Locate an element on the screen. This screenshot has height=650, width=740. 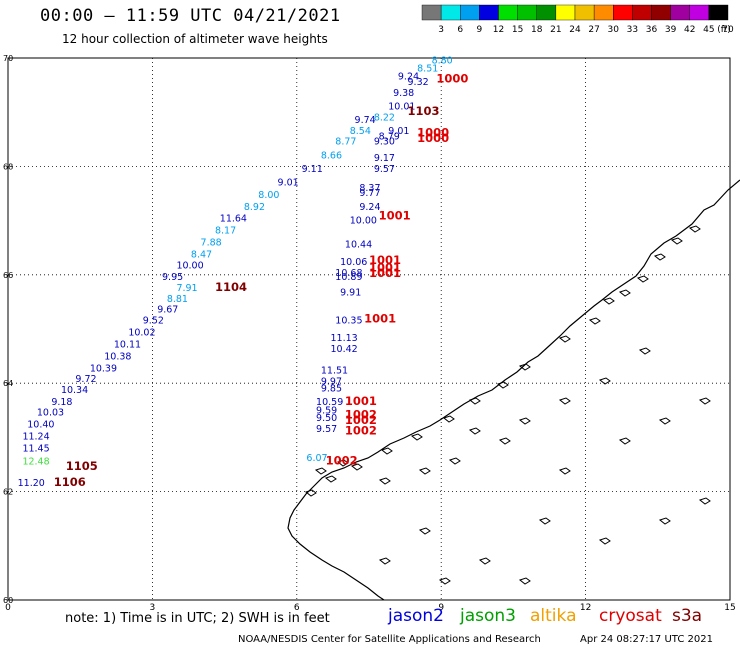
wave-height-label: 10.00 is located at coordinates (363, 220).